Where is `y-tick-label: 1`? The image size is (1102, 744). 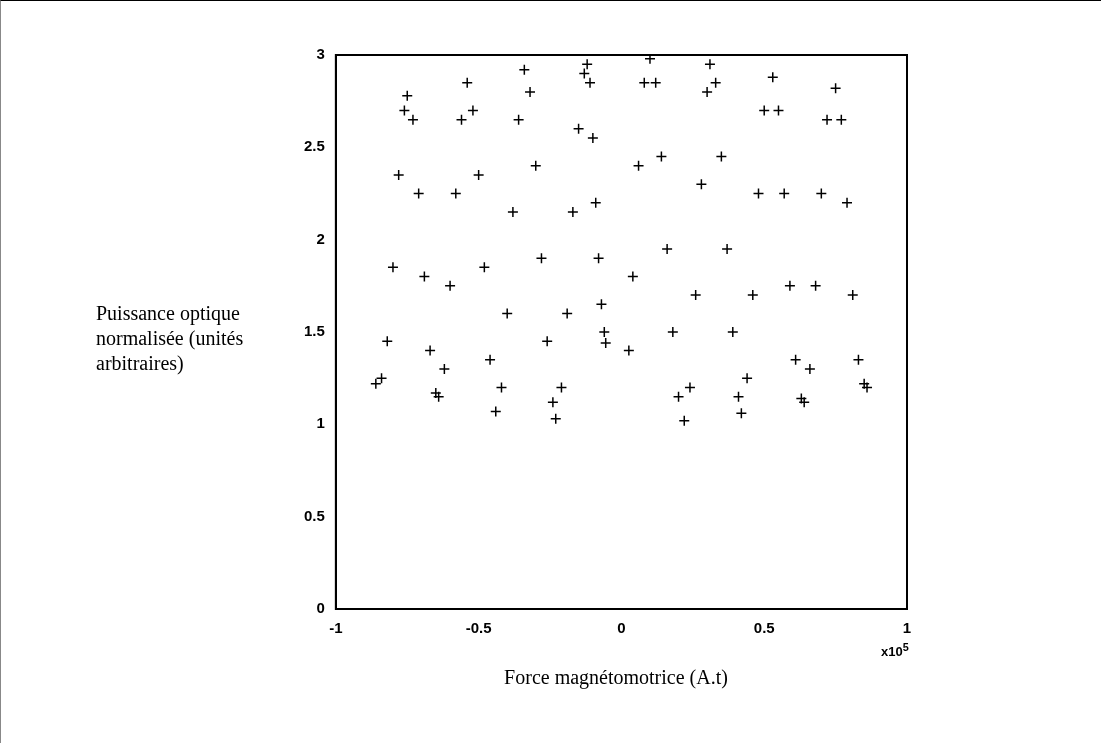 y-tick-label: 1 is located at coordinates (320, 423).